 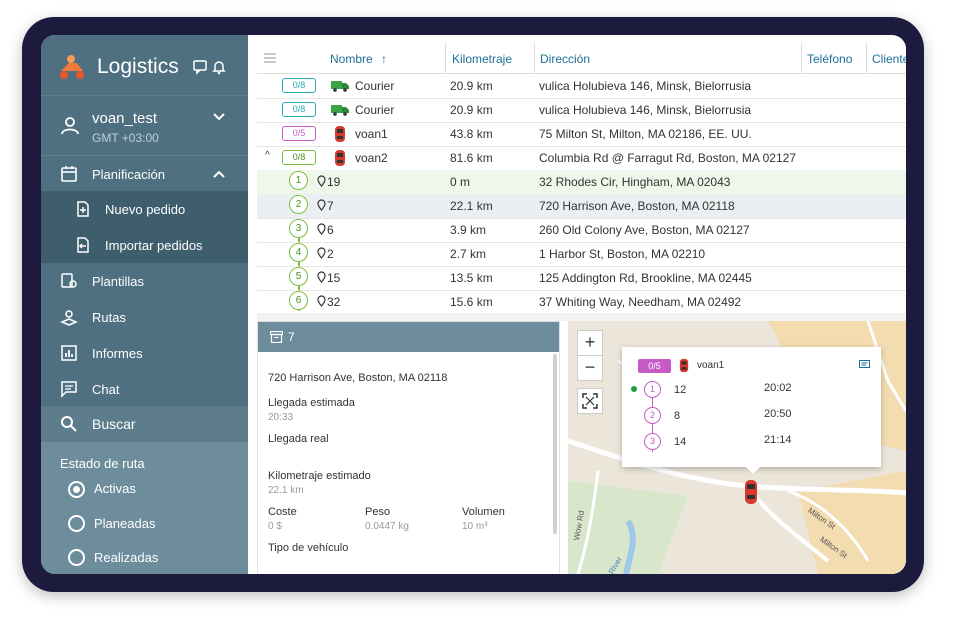 What do you see at coordinates (653, 424) in the screenshot?
I see `popup-timeline-line` at bounding box center [653, 424].